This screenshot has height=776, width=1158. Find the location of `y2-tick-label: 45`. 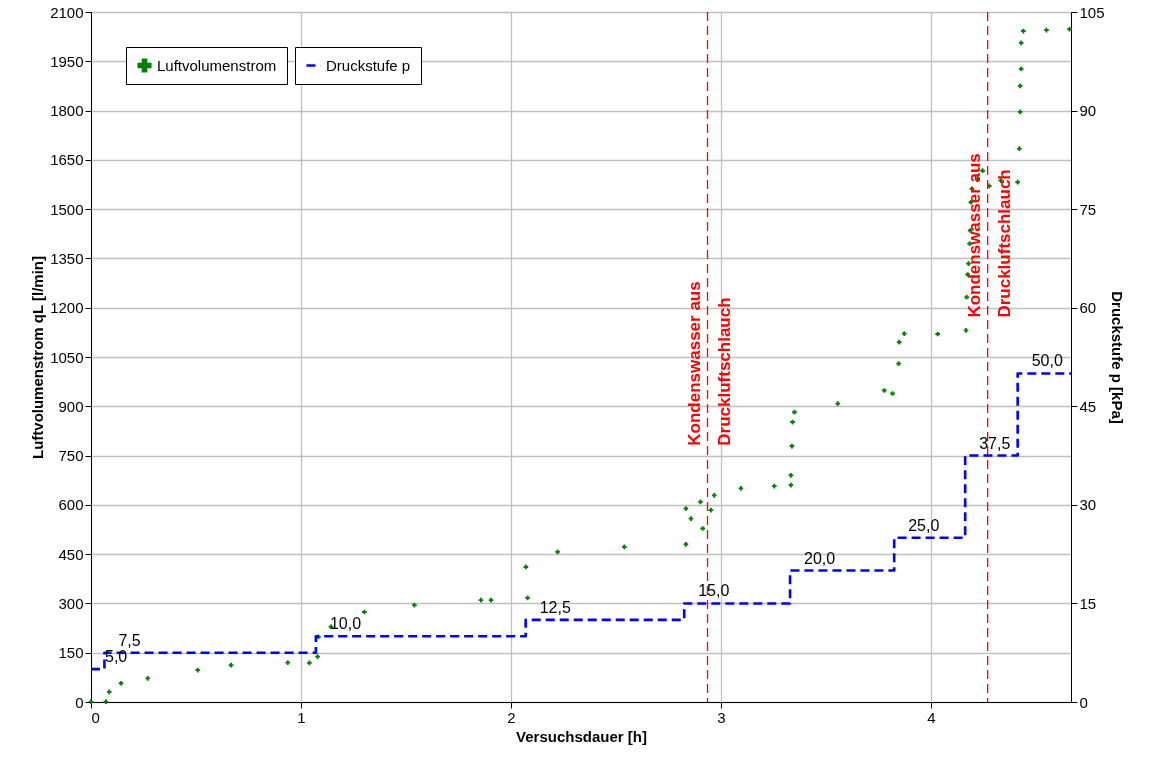

y2-tick-label: 45 is located at coordinates (1088, 406).